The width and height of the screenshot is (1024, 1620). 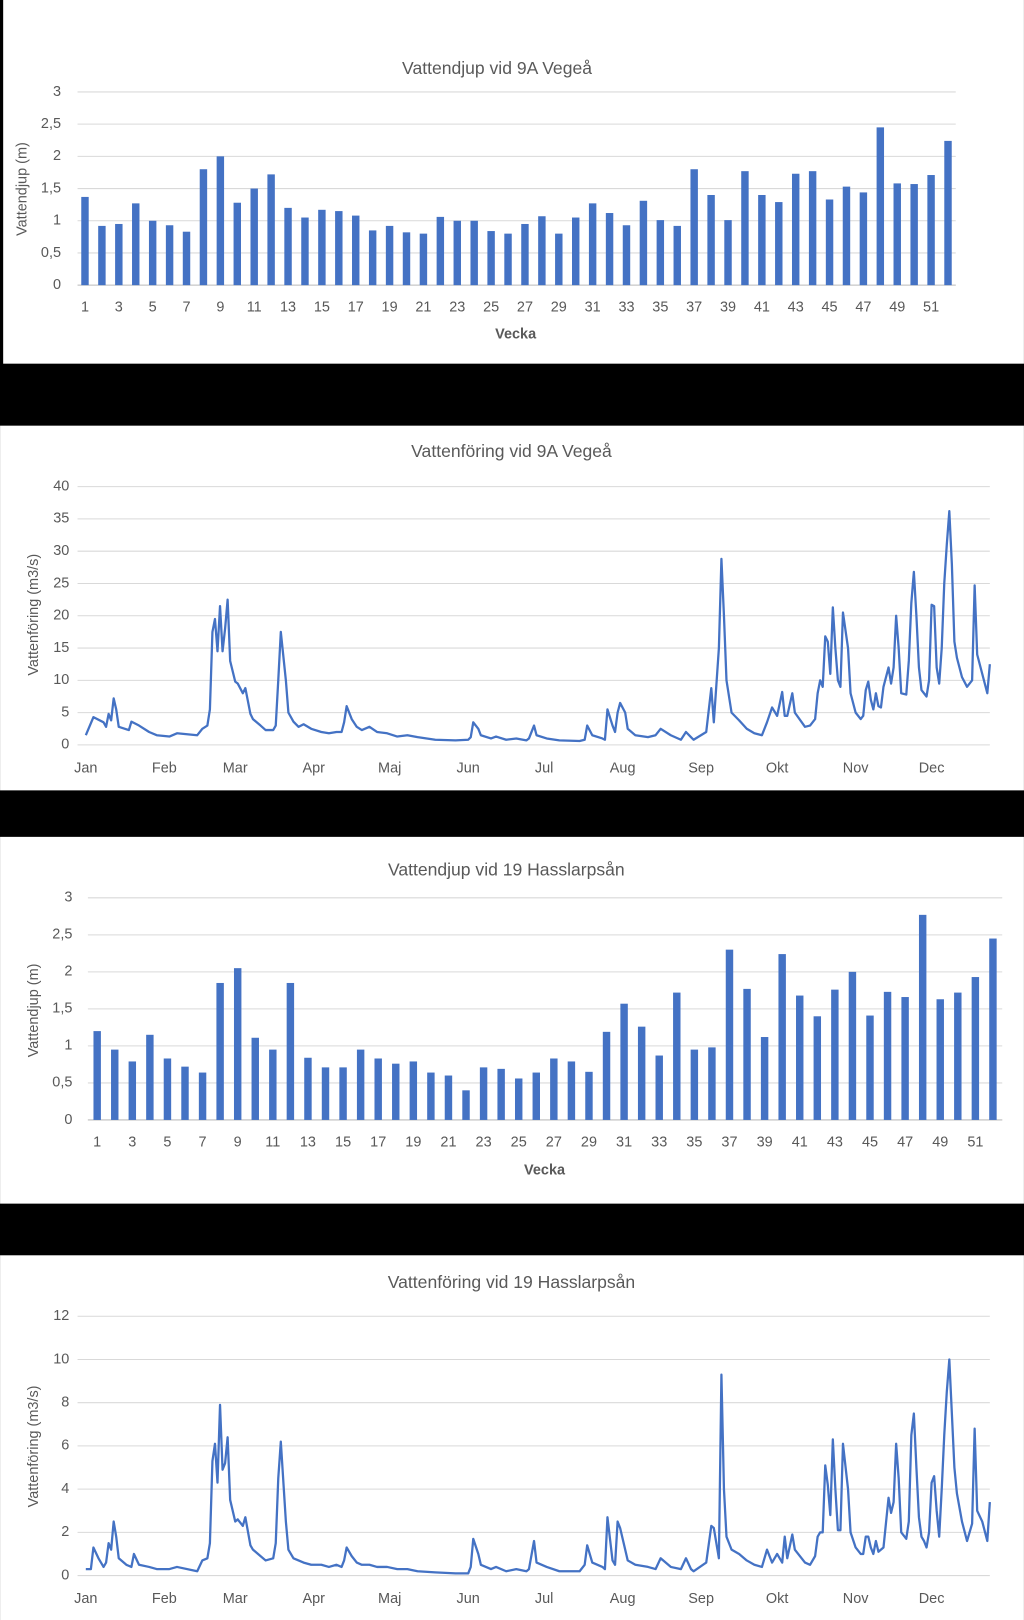 What do you see at coordinates (506, 870) in the screenshot?
I see `chart-title: Vattendjup vid 19 Hasslarpsån` at bounding box center [506, 870].